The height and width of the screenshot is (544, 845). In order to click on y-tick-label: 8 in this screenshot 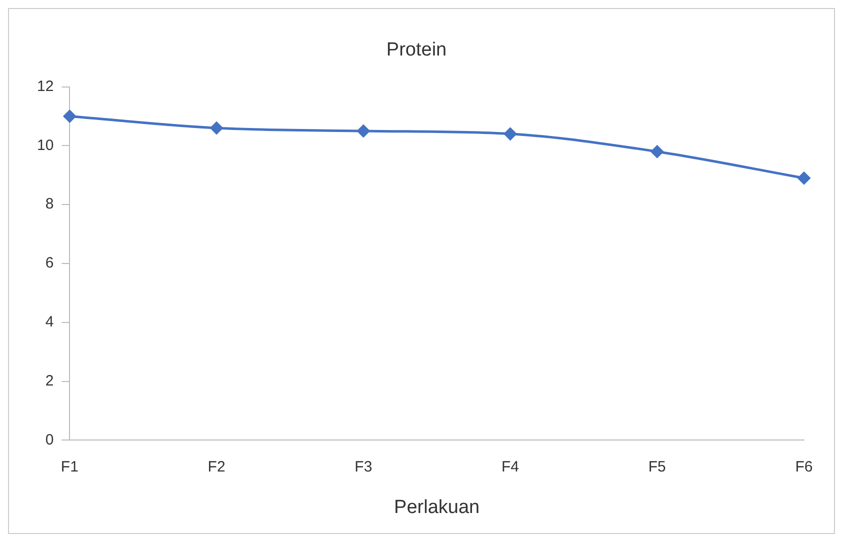, I will do `click(49, 204)`.